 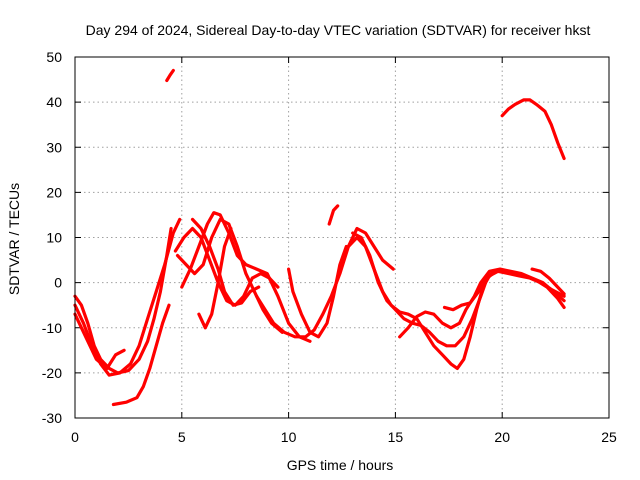 I want to click on y-tick-label: -10, so click(x=52, y=328).